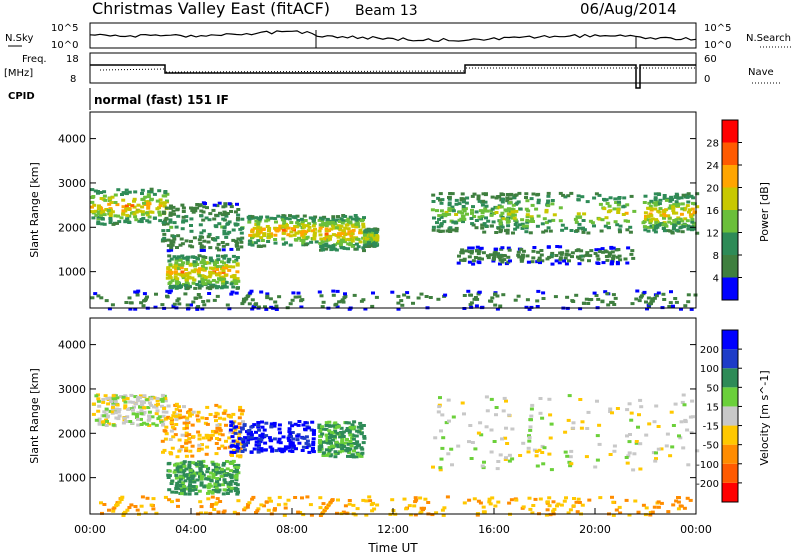 Image resolution: width=800 pixels, height=554 pixels. I want to click on y-tick-label: 3000, so click(72, 183).